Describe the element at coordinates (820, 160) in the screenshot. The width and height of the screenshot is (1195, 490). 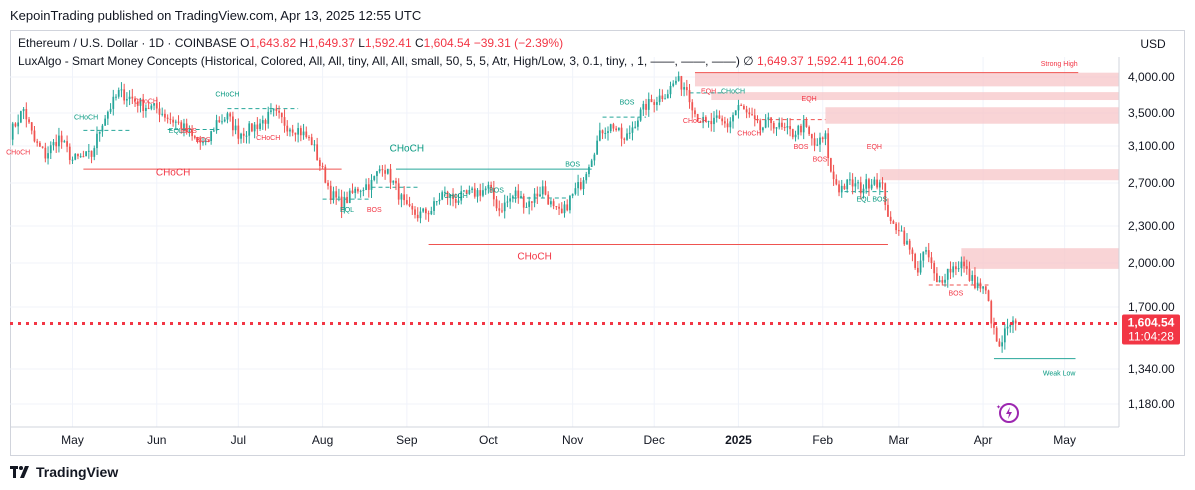
I see `smc-label: BOS` at that location.